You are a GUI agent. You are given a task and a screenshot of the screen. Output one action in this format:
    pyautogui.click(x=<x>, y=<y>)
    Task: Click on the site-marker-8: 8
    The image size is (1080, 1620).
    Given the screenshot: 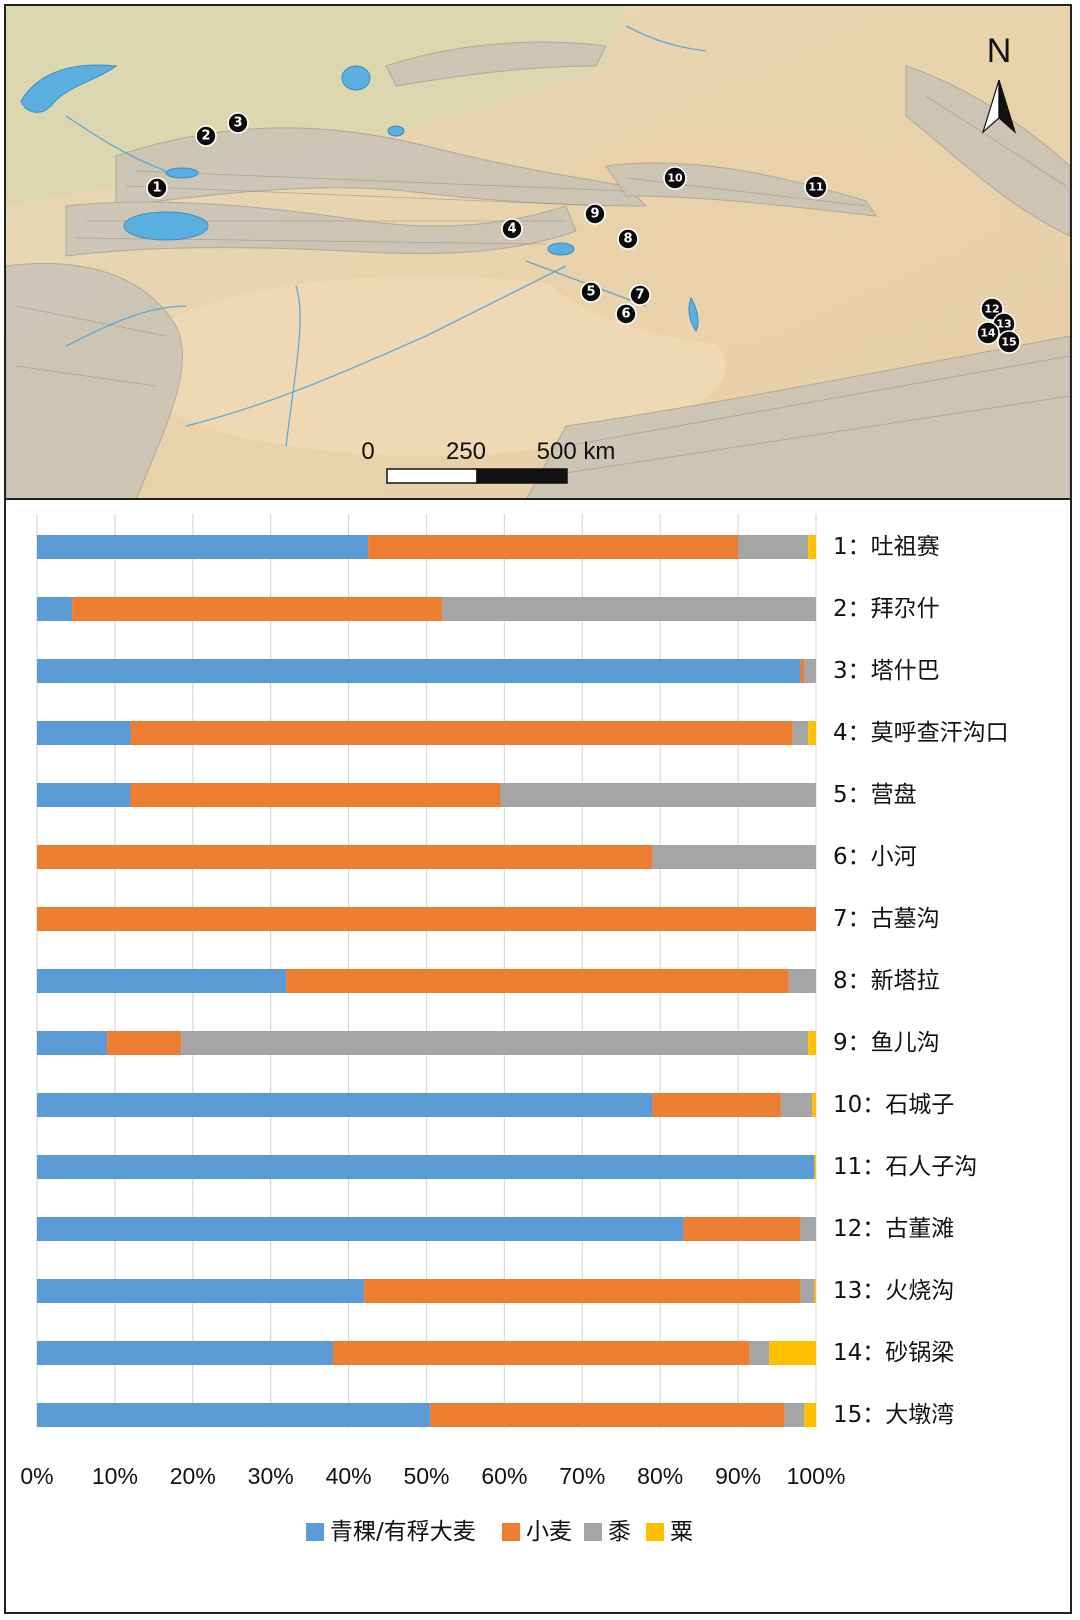 What is the action you would take?
    pyautogui.click(x=628, y=239)
    